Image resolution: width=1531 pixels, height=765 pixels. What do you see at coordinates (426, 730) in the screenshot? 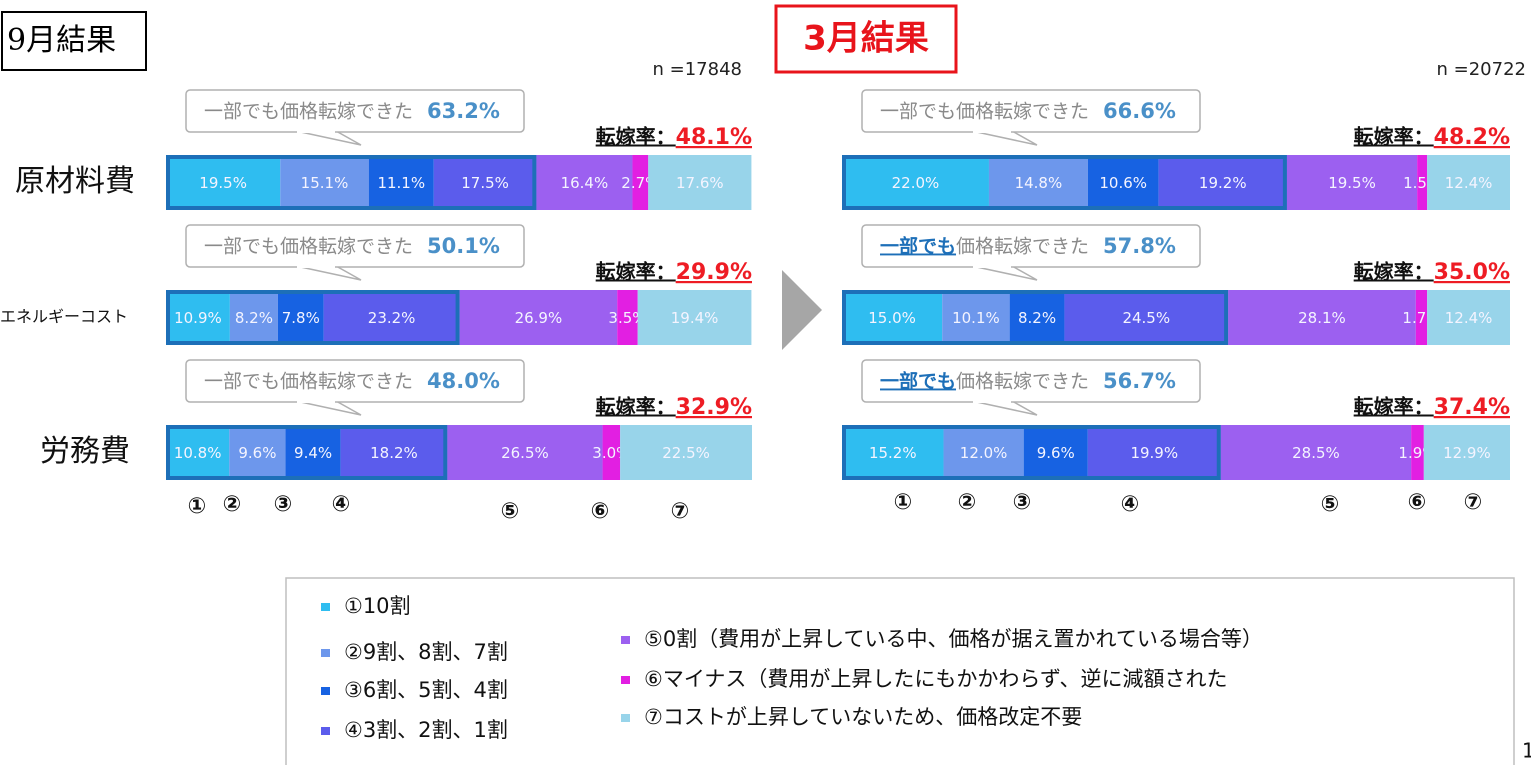
I see `legend-label: ④3割、2割、1割` at bounding box center [426, 730].